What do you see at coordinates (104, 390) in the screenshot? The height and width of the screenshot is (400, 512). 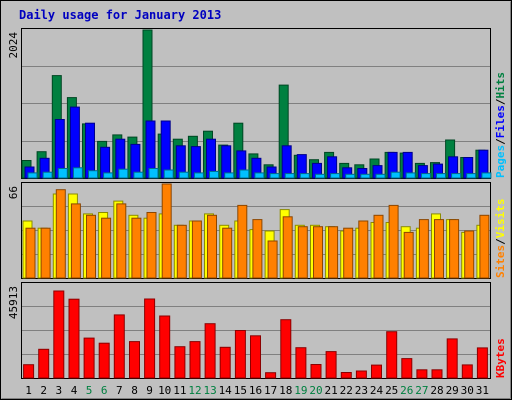 I see `x-tick-label: 6` at bounding box center [104, 390].